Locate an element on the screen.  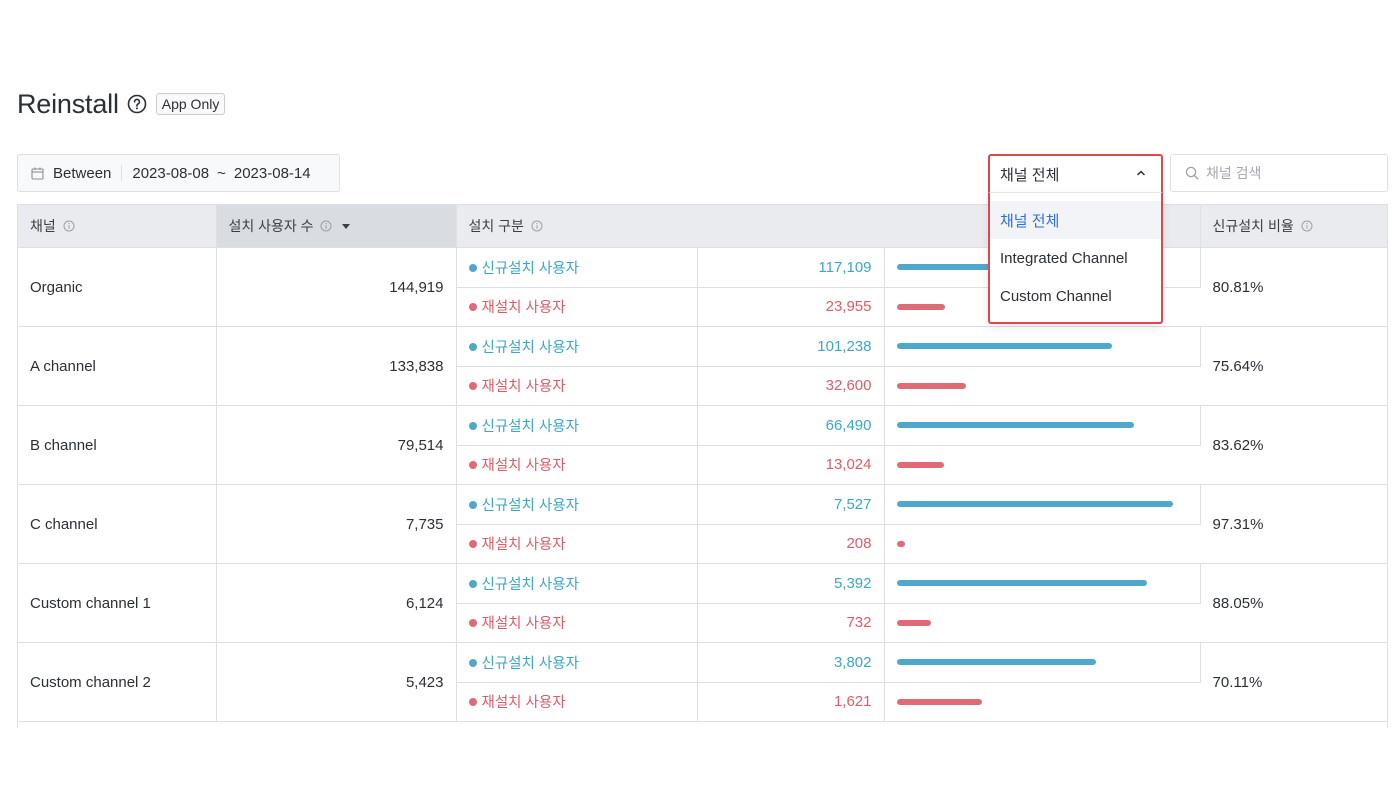
reinstall-value: 1,621 is located at coordinates (791, 702).